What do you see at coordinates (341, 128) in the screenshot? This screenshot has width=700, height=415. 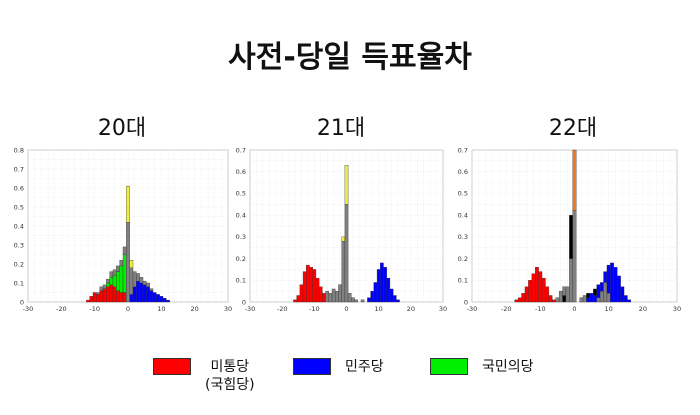 I see `panel-title-21: 21대` at bounding box center [341, 128].